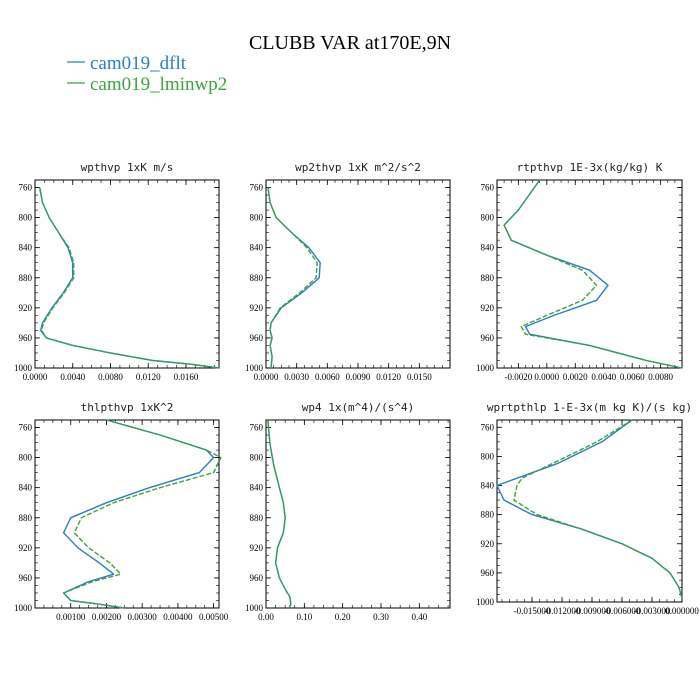 This screenshot has height=700, width=700. What do you see at coordinates (343, 617) in the screenshot?
I see `x-tick-label: 0.20` at bounding box center [343, 617].